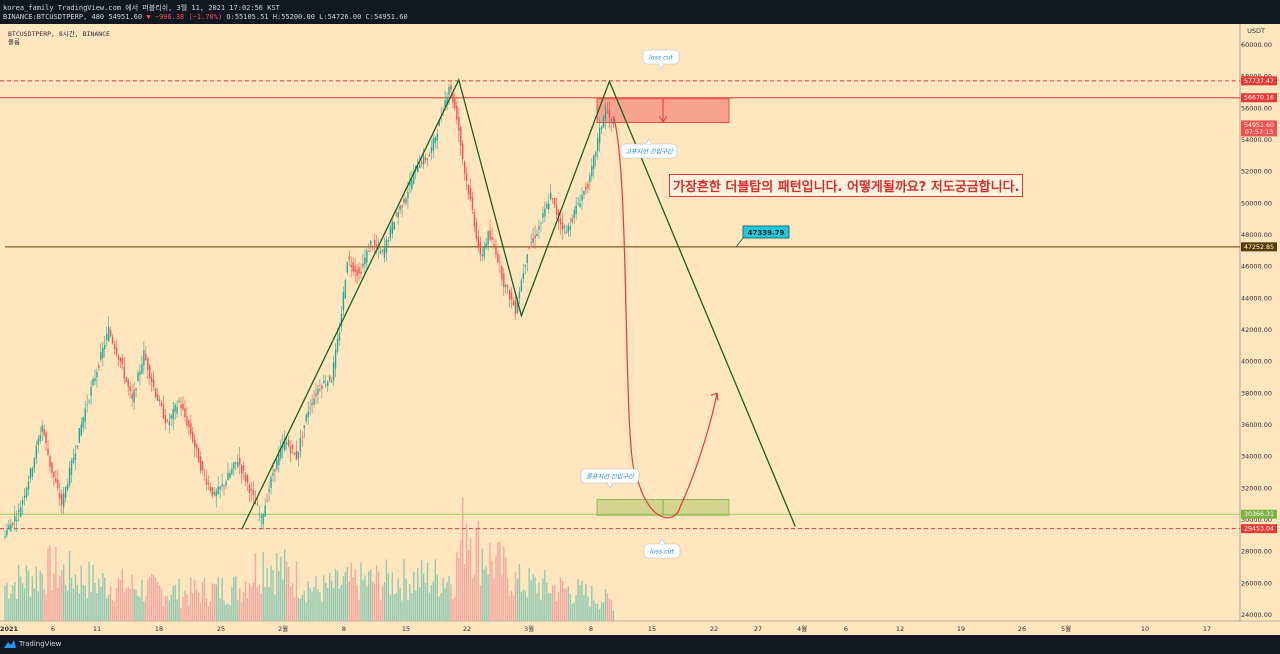 This screenshot has height=654, width=1280. Describe the element at coordinates (739, 242) in the screenshot. I see `price-tag-pointer` at that location.